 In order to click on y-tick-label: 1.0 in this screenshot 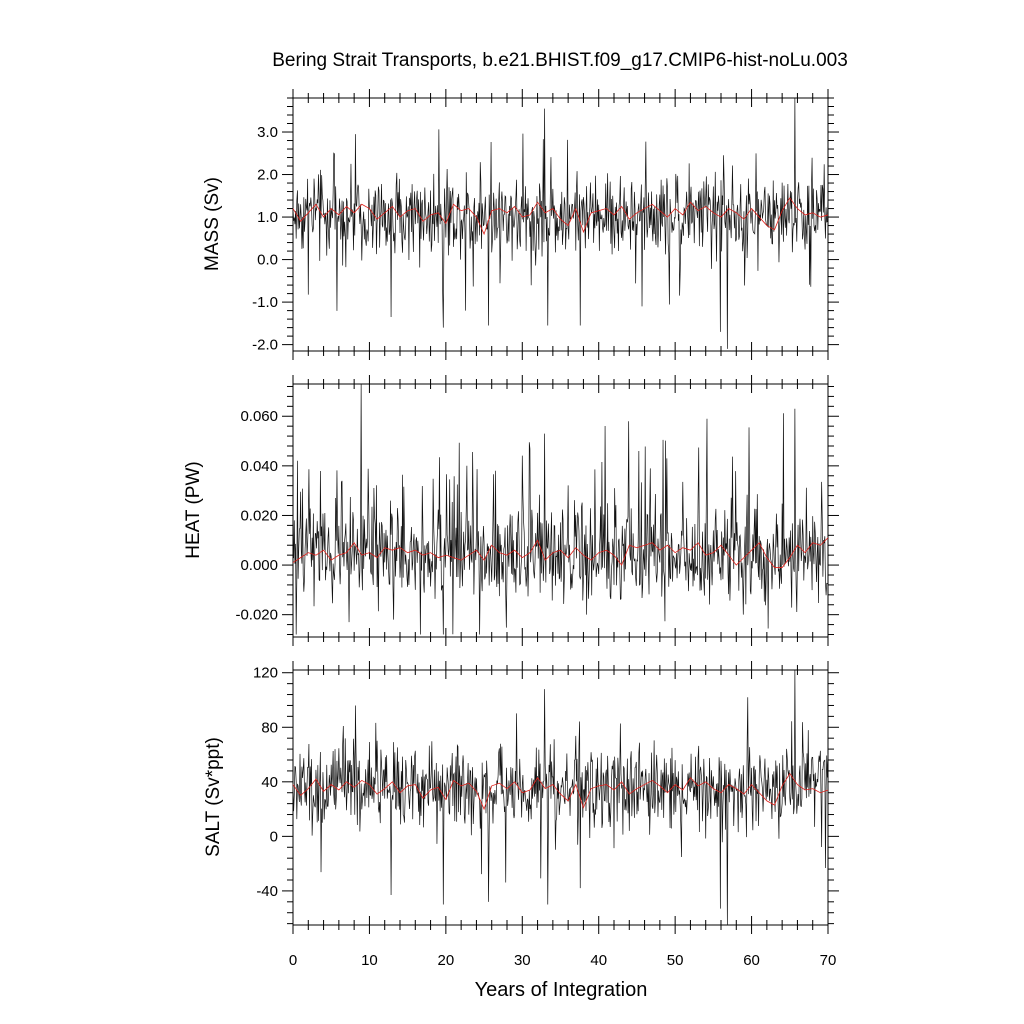, I will do `click(267, 217)`.